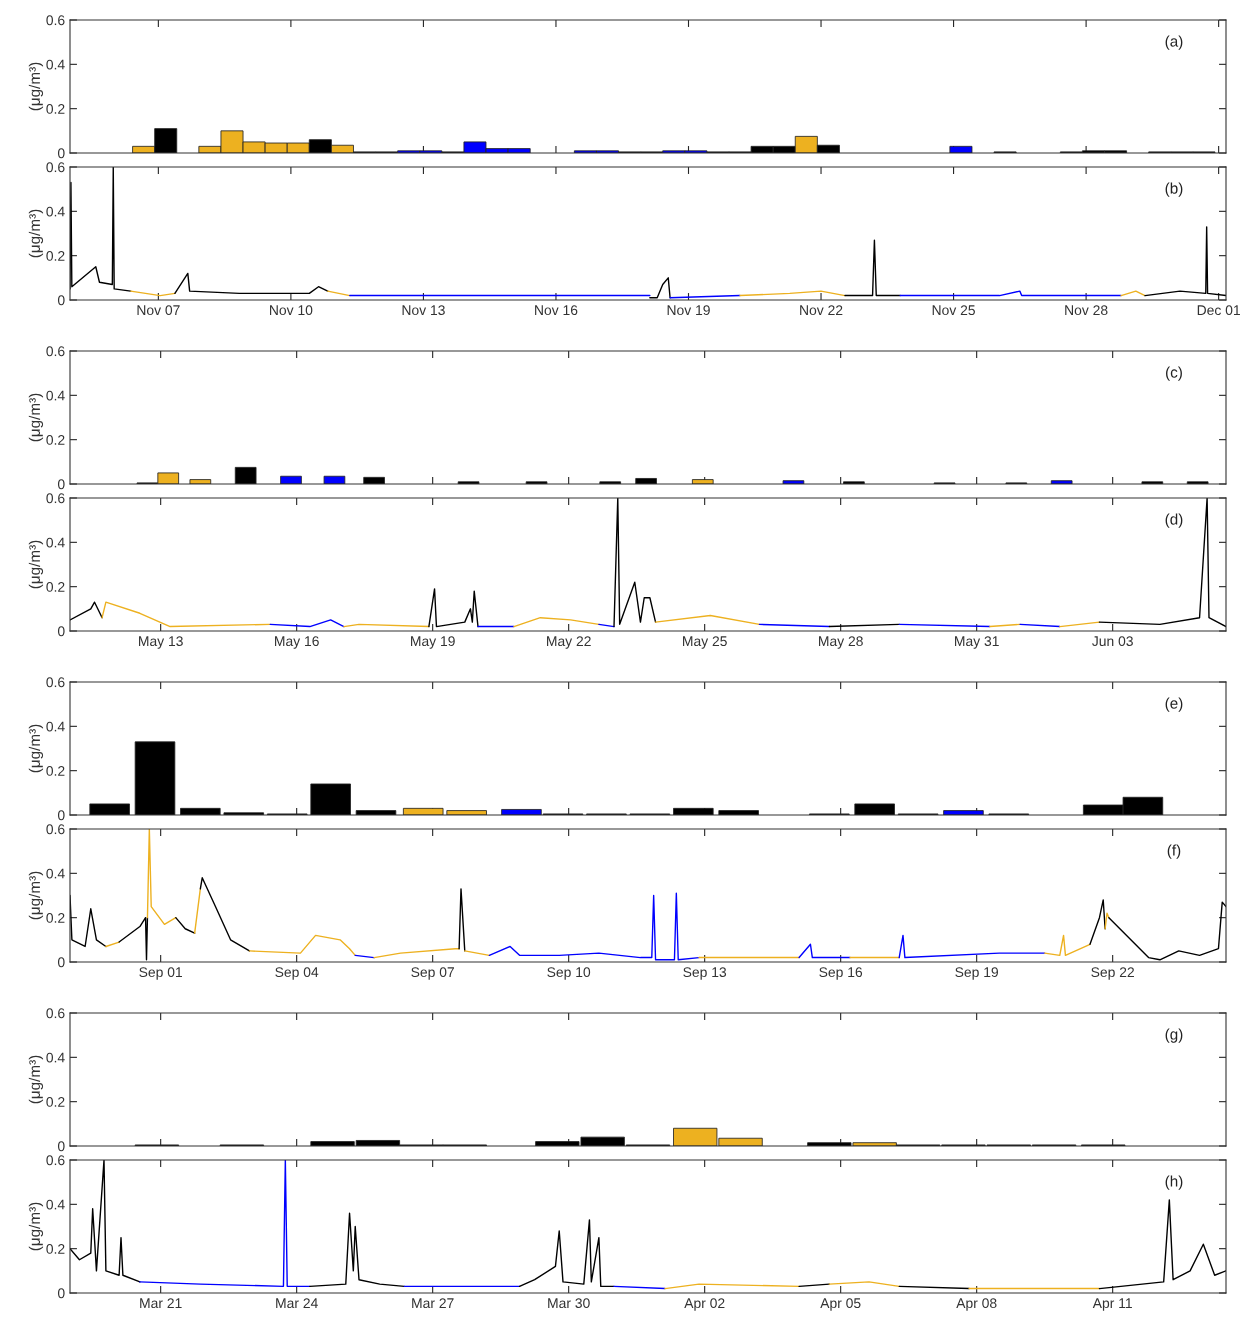 This screenshot has height=1318, width=1245. Describe the element at coordinates (432, 973) in the screenshot. I see `x-tick-label: Sep 07` at that location.